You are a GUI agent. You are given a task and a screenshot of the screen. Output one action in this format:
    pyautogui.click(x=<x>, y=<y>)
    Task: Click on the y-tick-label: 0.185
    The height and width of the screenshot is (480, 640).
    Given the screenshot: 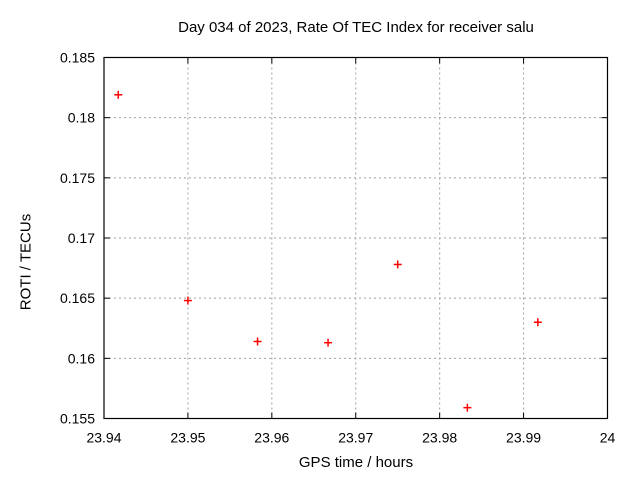 What is the action you would take?
    pyautogui.click(x=77, y=58)
    